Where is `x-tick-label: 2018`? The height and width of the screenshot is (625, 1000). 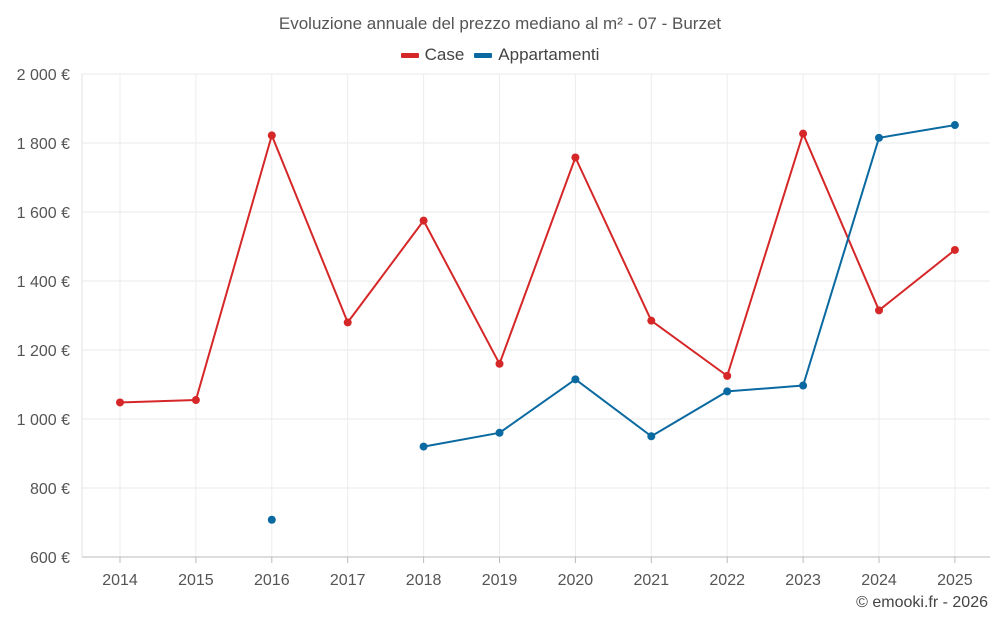 x-tick-label: 2018 is located at coordinates (424, 580).